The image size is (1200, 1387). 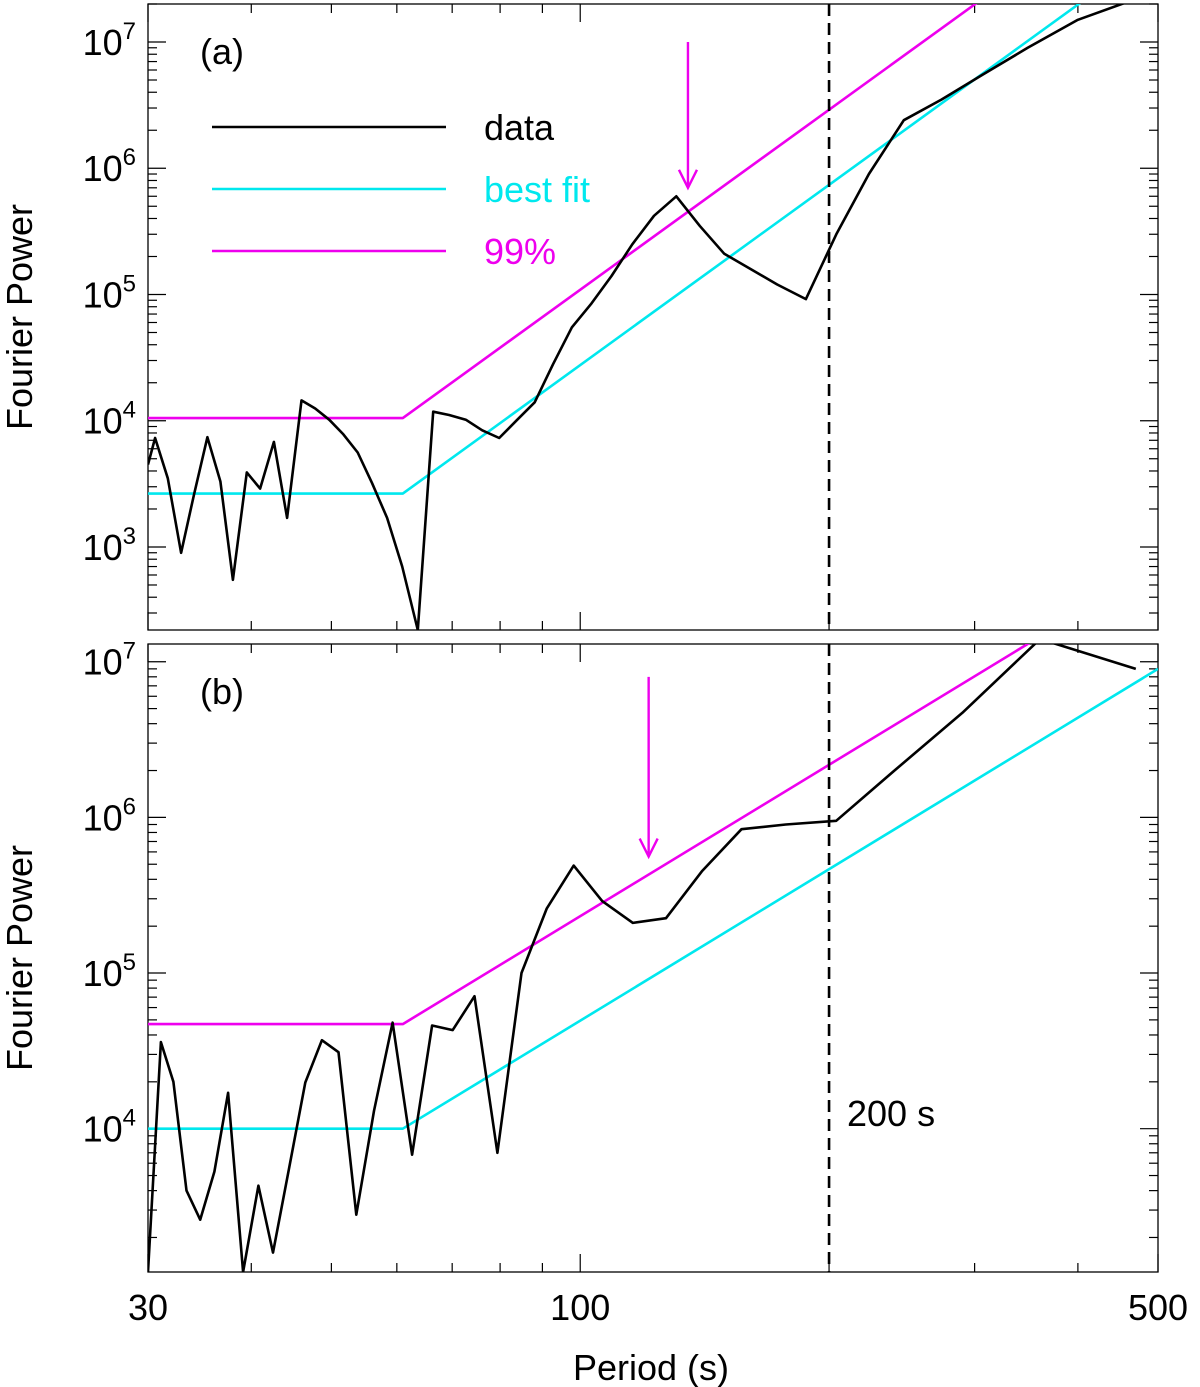 I want to click on legend-label: 99%, so click(x=520, y=251).